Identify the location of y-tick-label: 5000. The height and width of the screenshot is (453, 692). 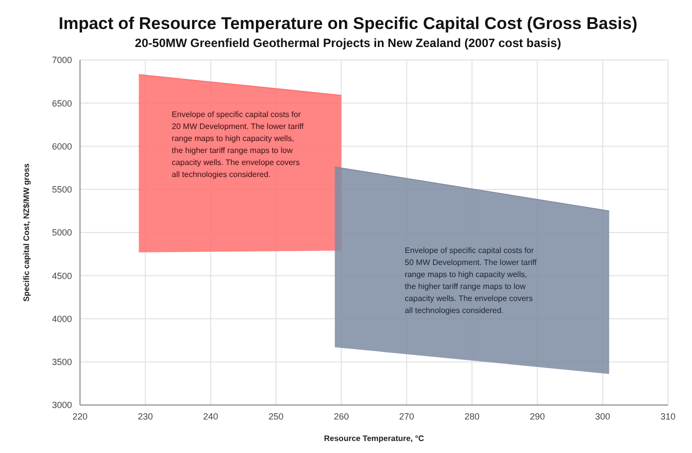
(62, 233).